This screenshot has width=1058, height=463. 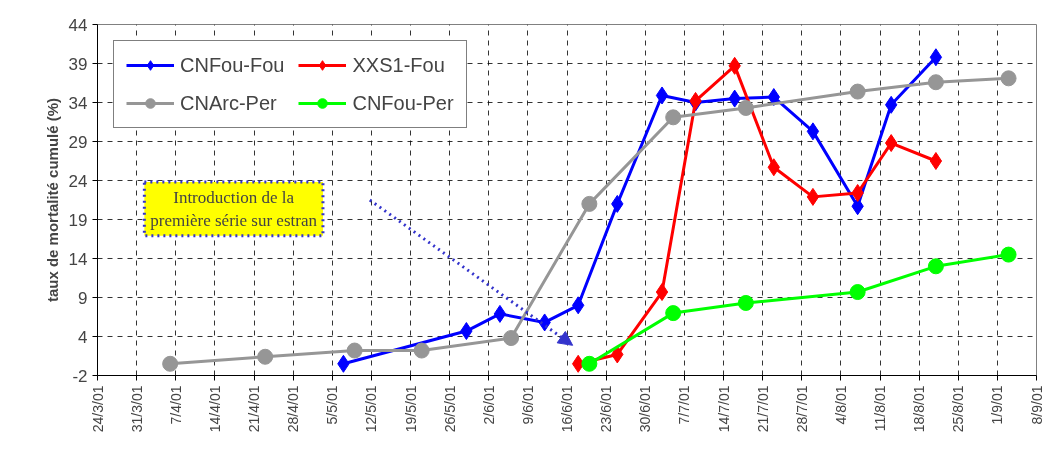 What do you see at coordinates (840, 405) in the screenshot?
I see `x-tick-label: 4/8/01` at bounding box center [840, 405].